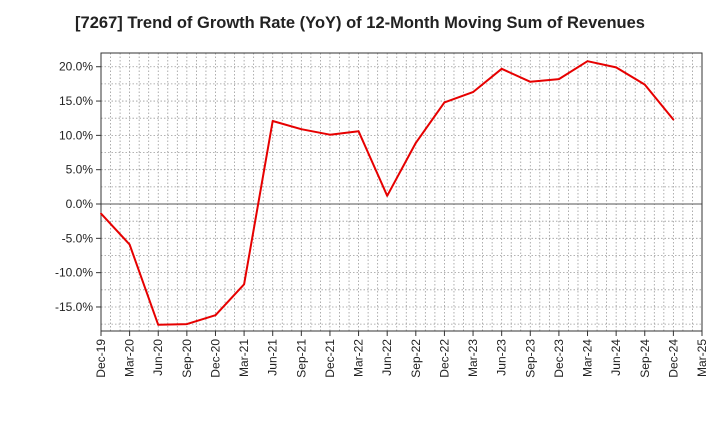 The width and height of the screenshot is (720, 445). I want to click on y-tick-label: 5.0%, so click(80, 170).